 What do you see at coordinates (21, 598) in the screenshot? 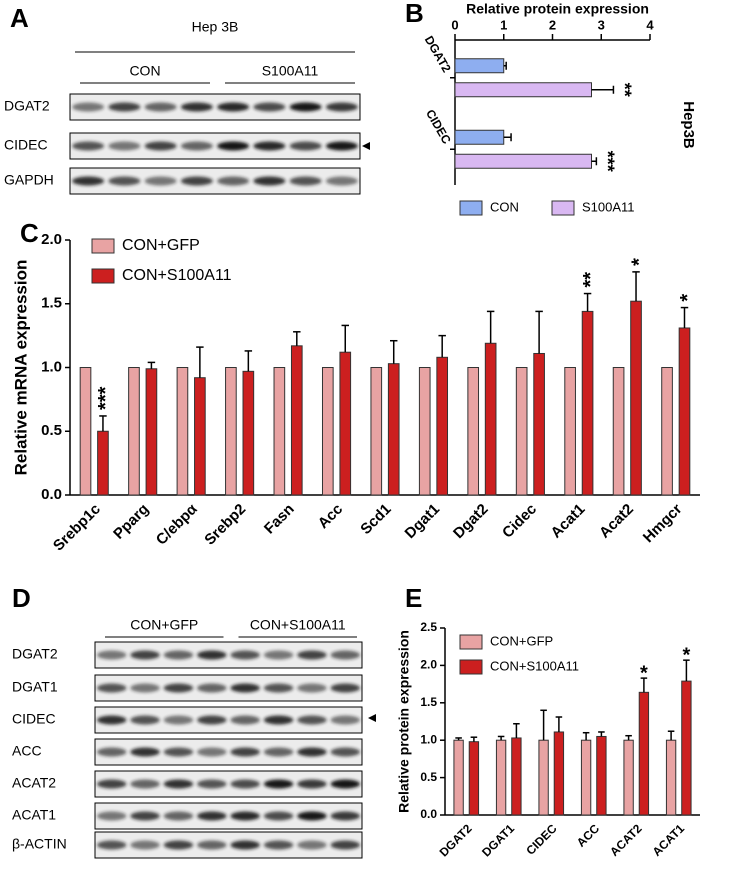
I see `panel-letter: D` at bounding box center [21, 598].